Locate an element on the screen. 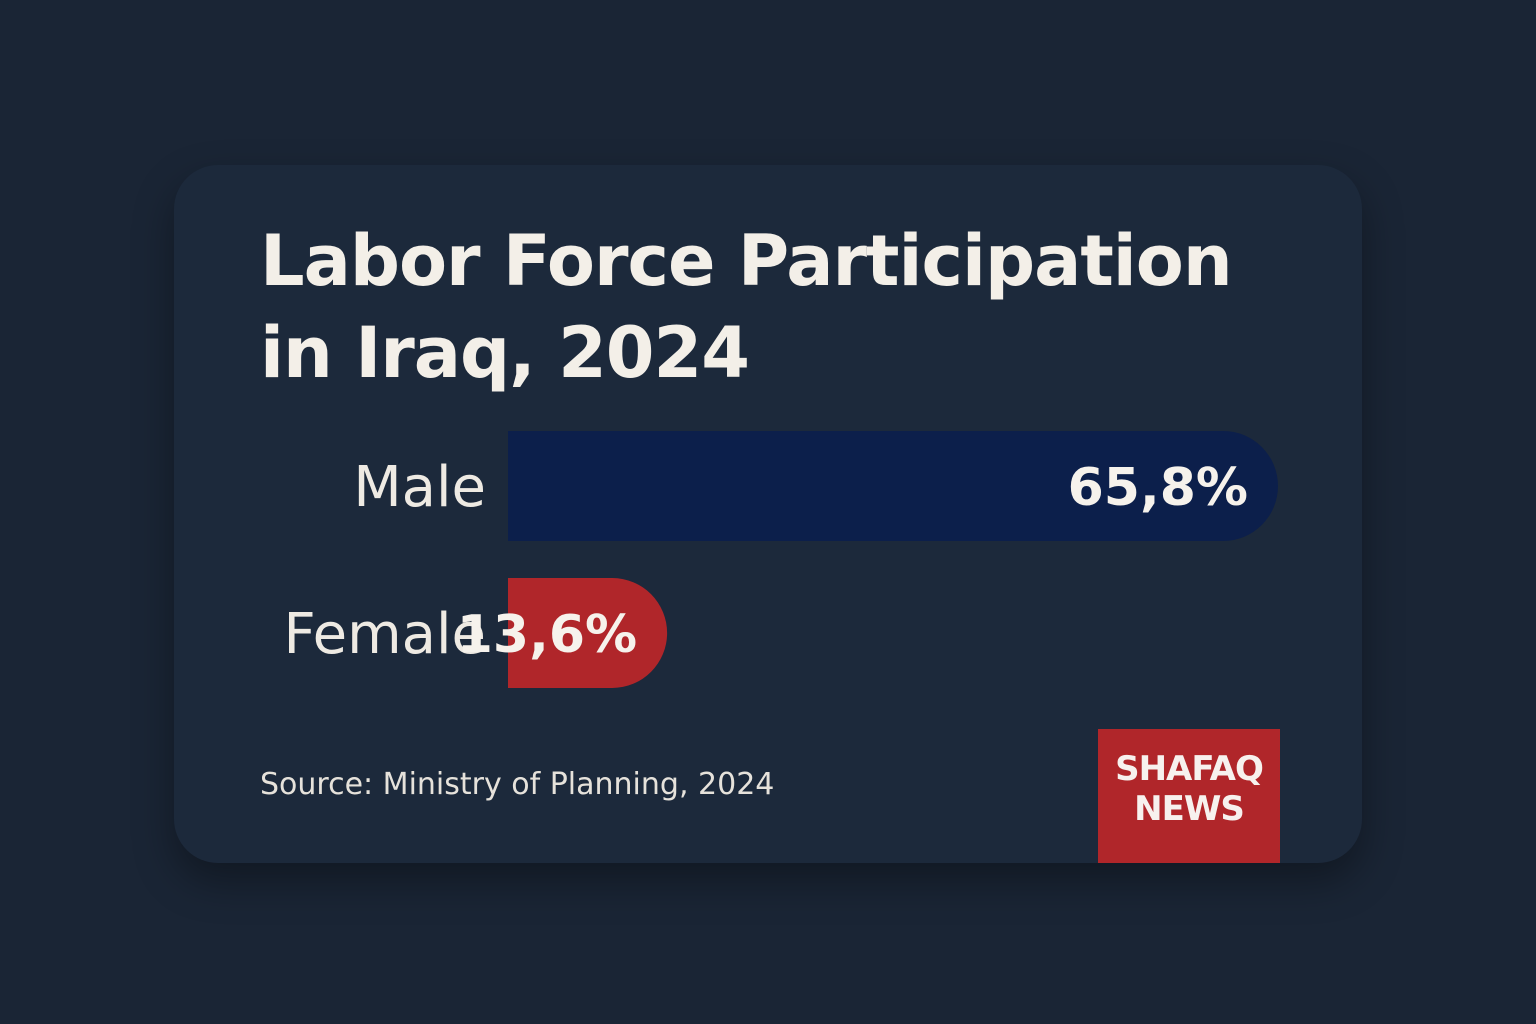 The image size is (1536, 1024). bar-female is located at coordinates (588, 633).